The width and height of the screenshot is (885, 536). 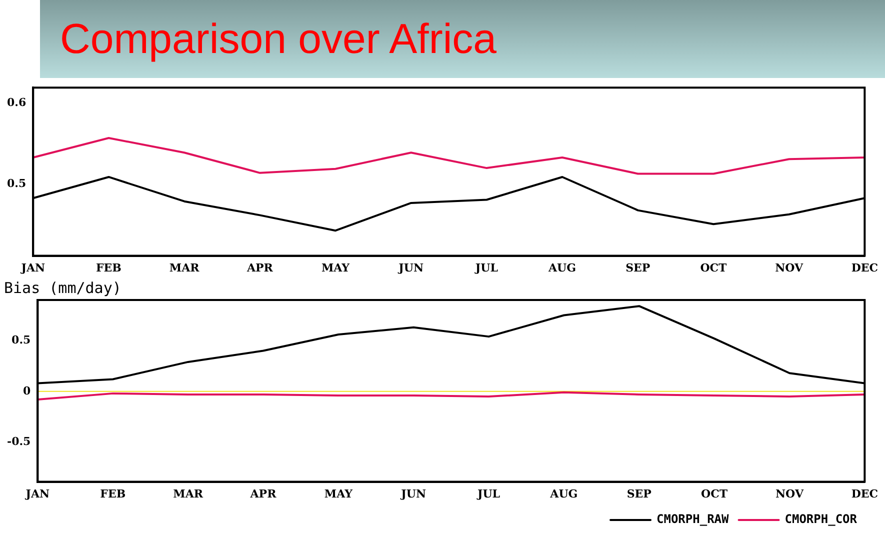 I want to click on y-tick-label: 0.6, so click(x=16, y=102).